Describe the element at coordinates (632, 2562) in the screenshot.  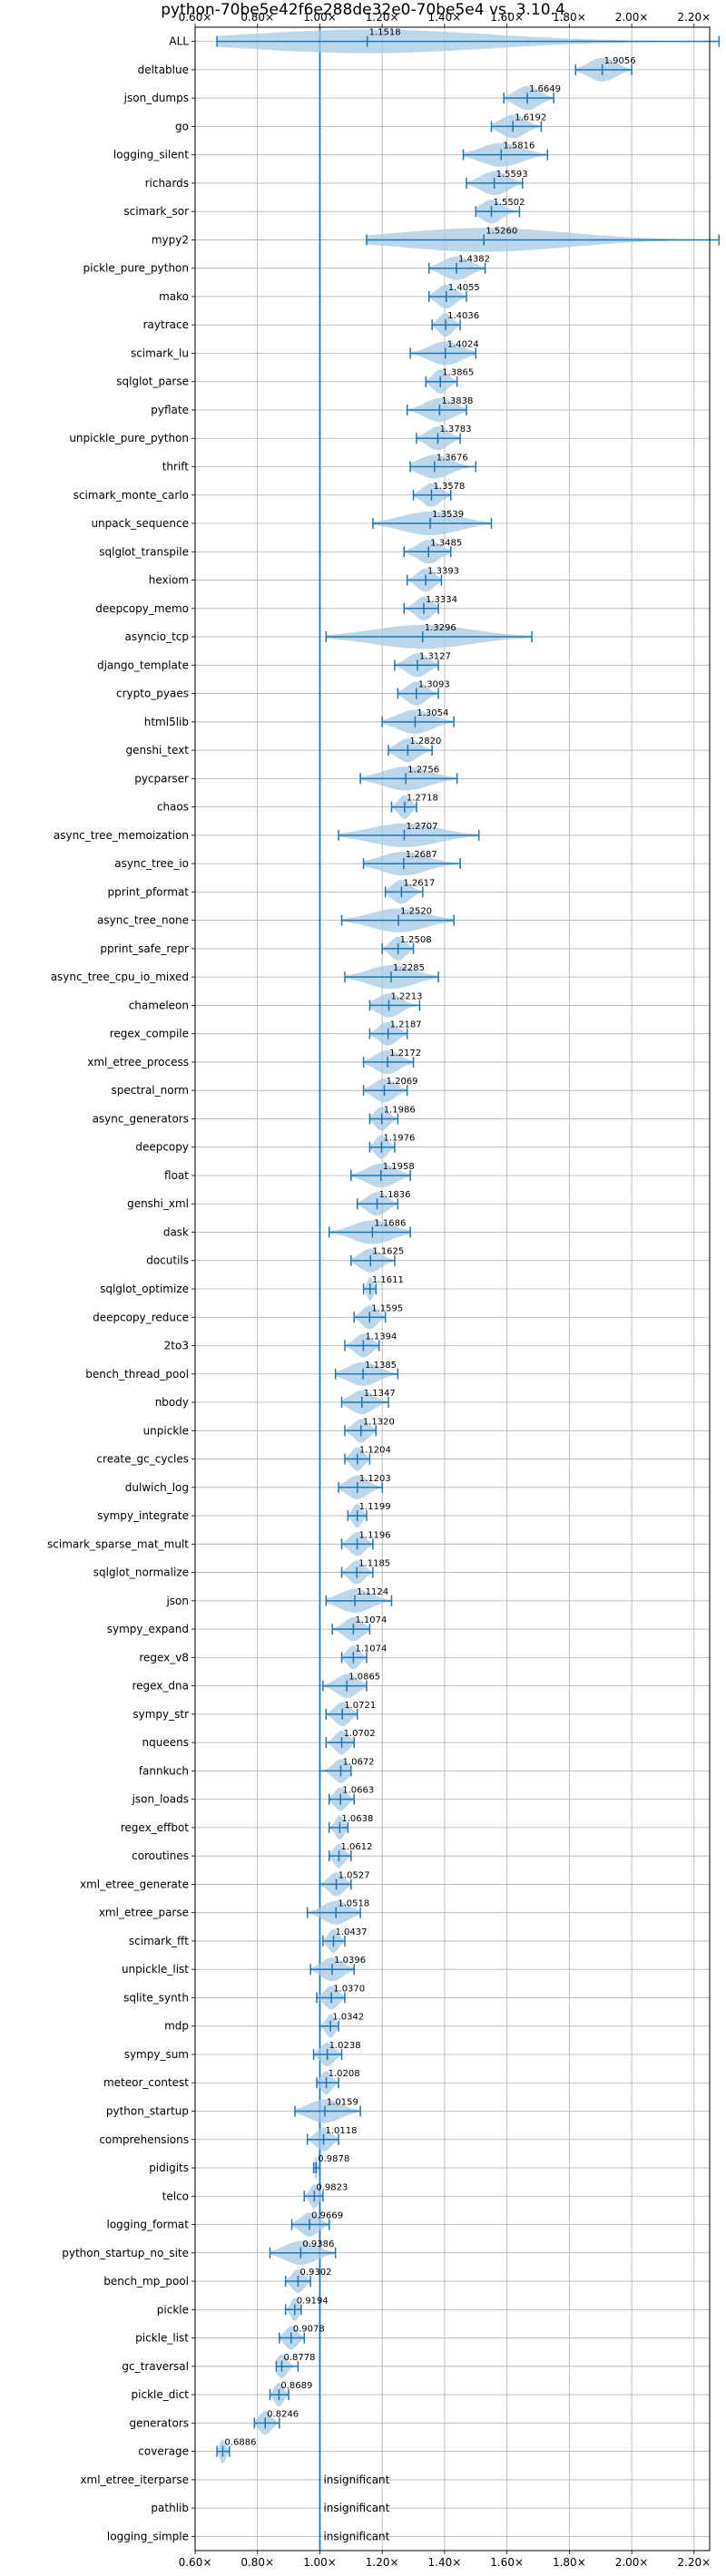
I see `x-tick-label-bottom: 2.00×` at that location.